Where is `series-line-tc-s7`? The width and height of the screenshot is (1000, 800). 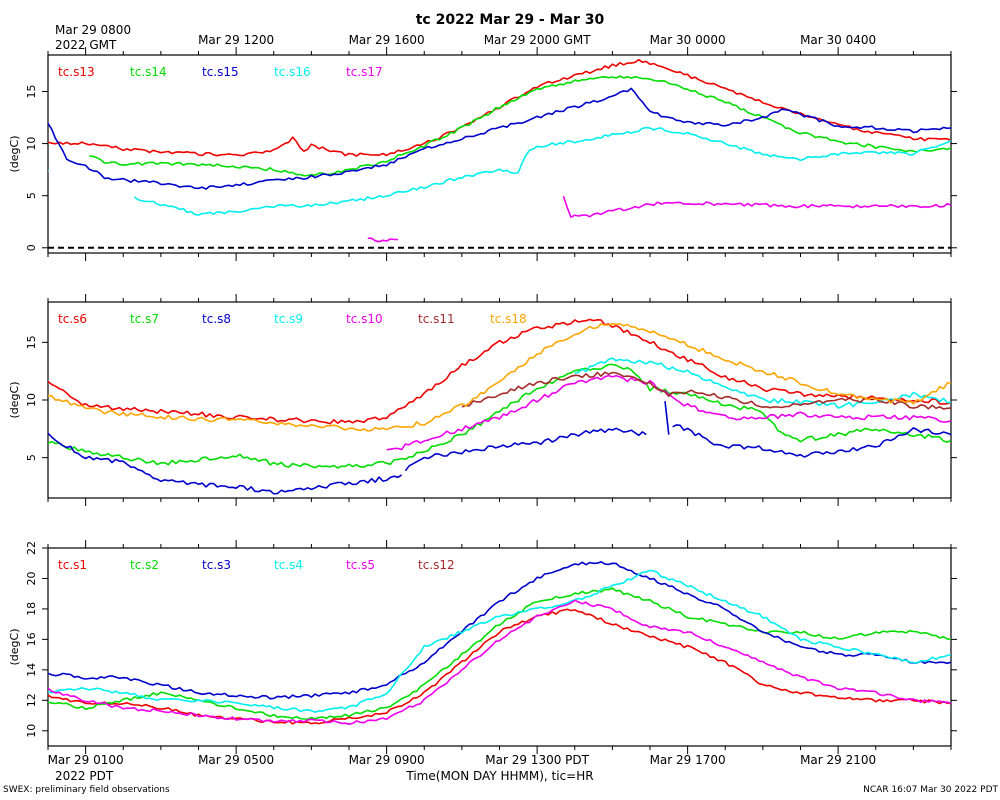
series-line-tc-s7 is located at coordinates (499, 416).